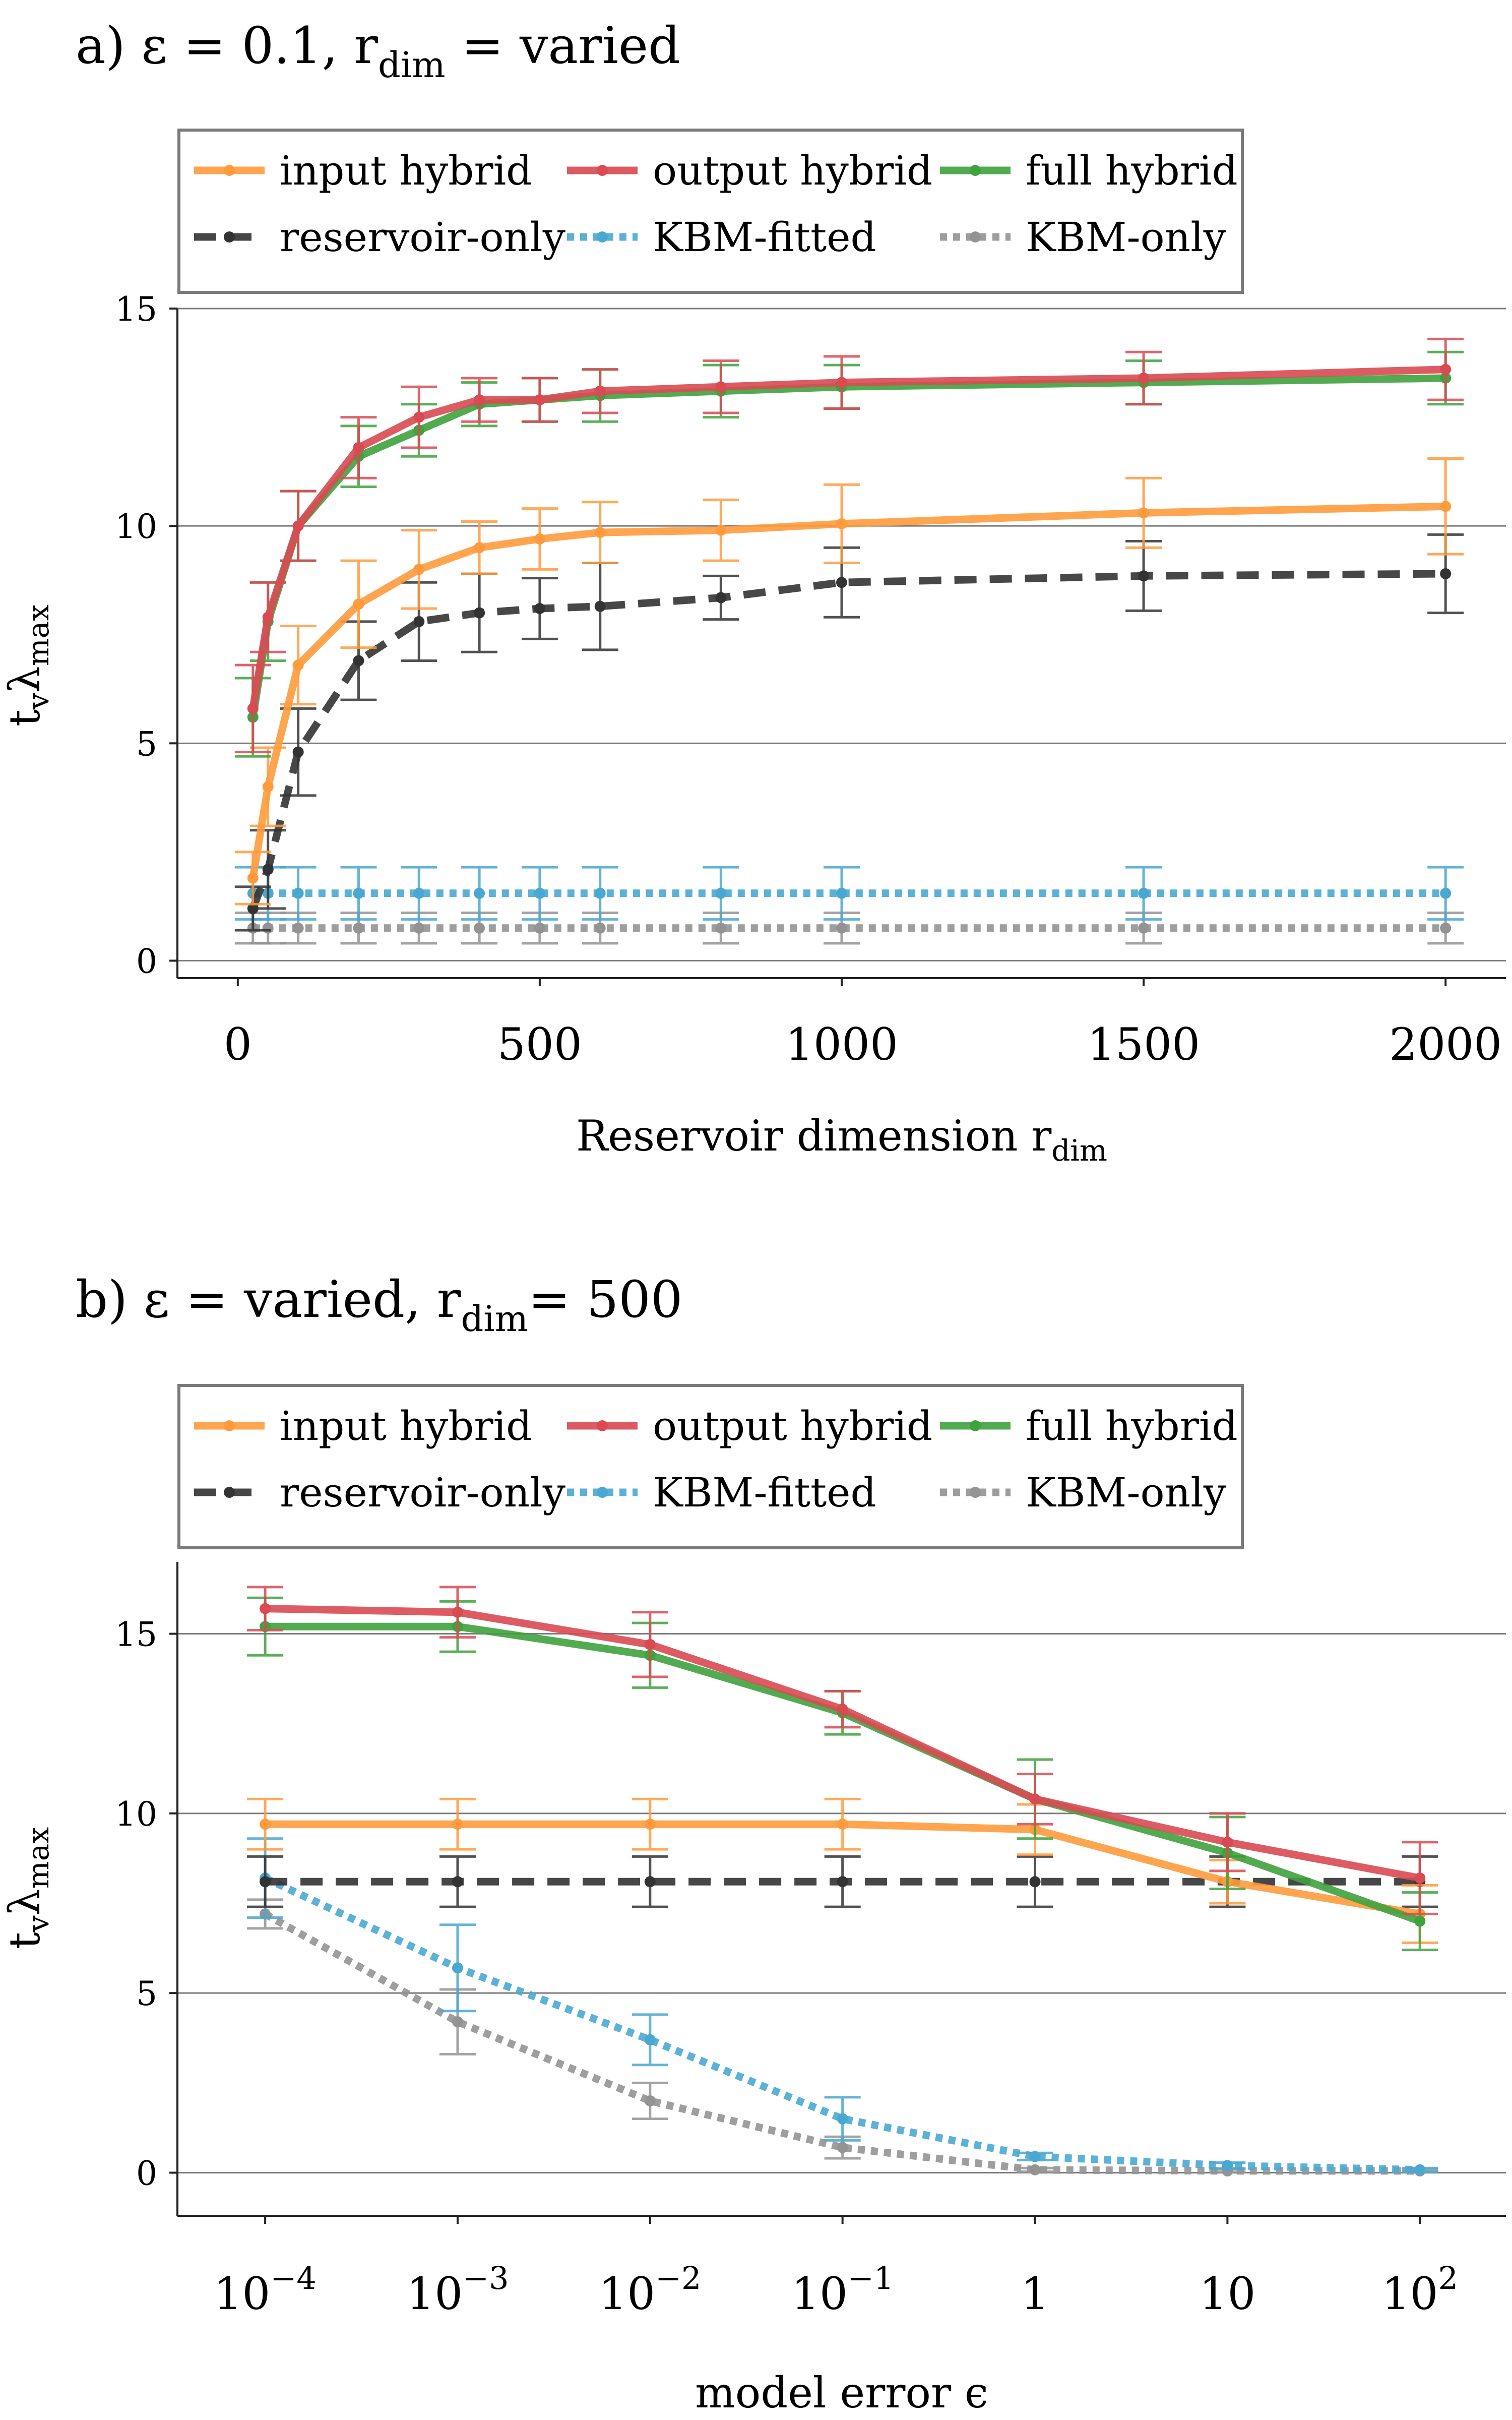  What do you see at coordinates (602, 237) in the screenshot?
I see `a-legend-marker-kbmfit` at bounding box center [602, 237].